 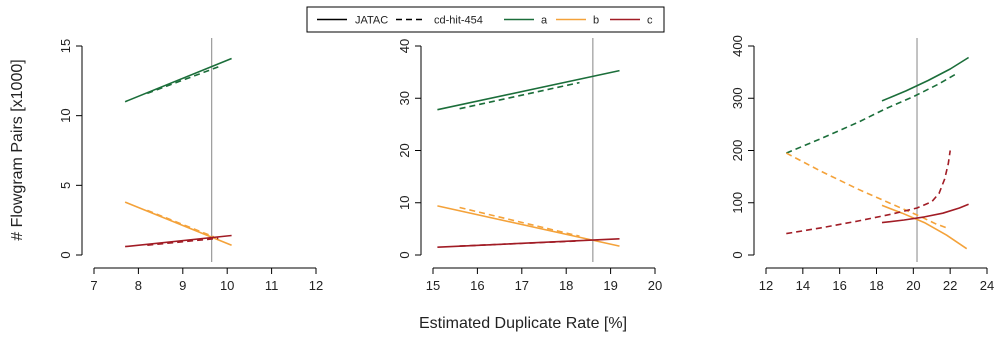 What do you see at coordinates (404, 203) in the screenshot?
I see `panel-2-y-tick-label: 10` at bounding box center [404, 203].